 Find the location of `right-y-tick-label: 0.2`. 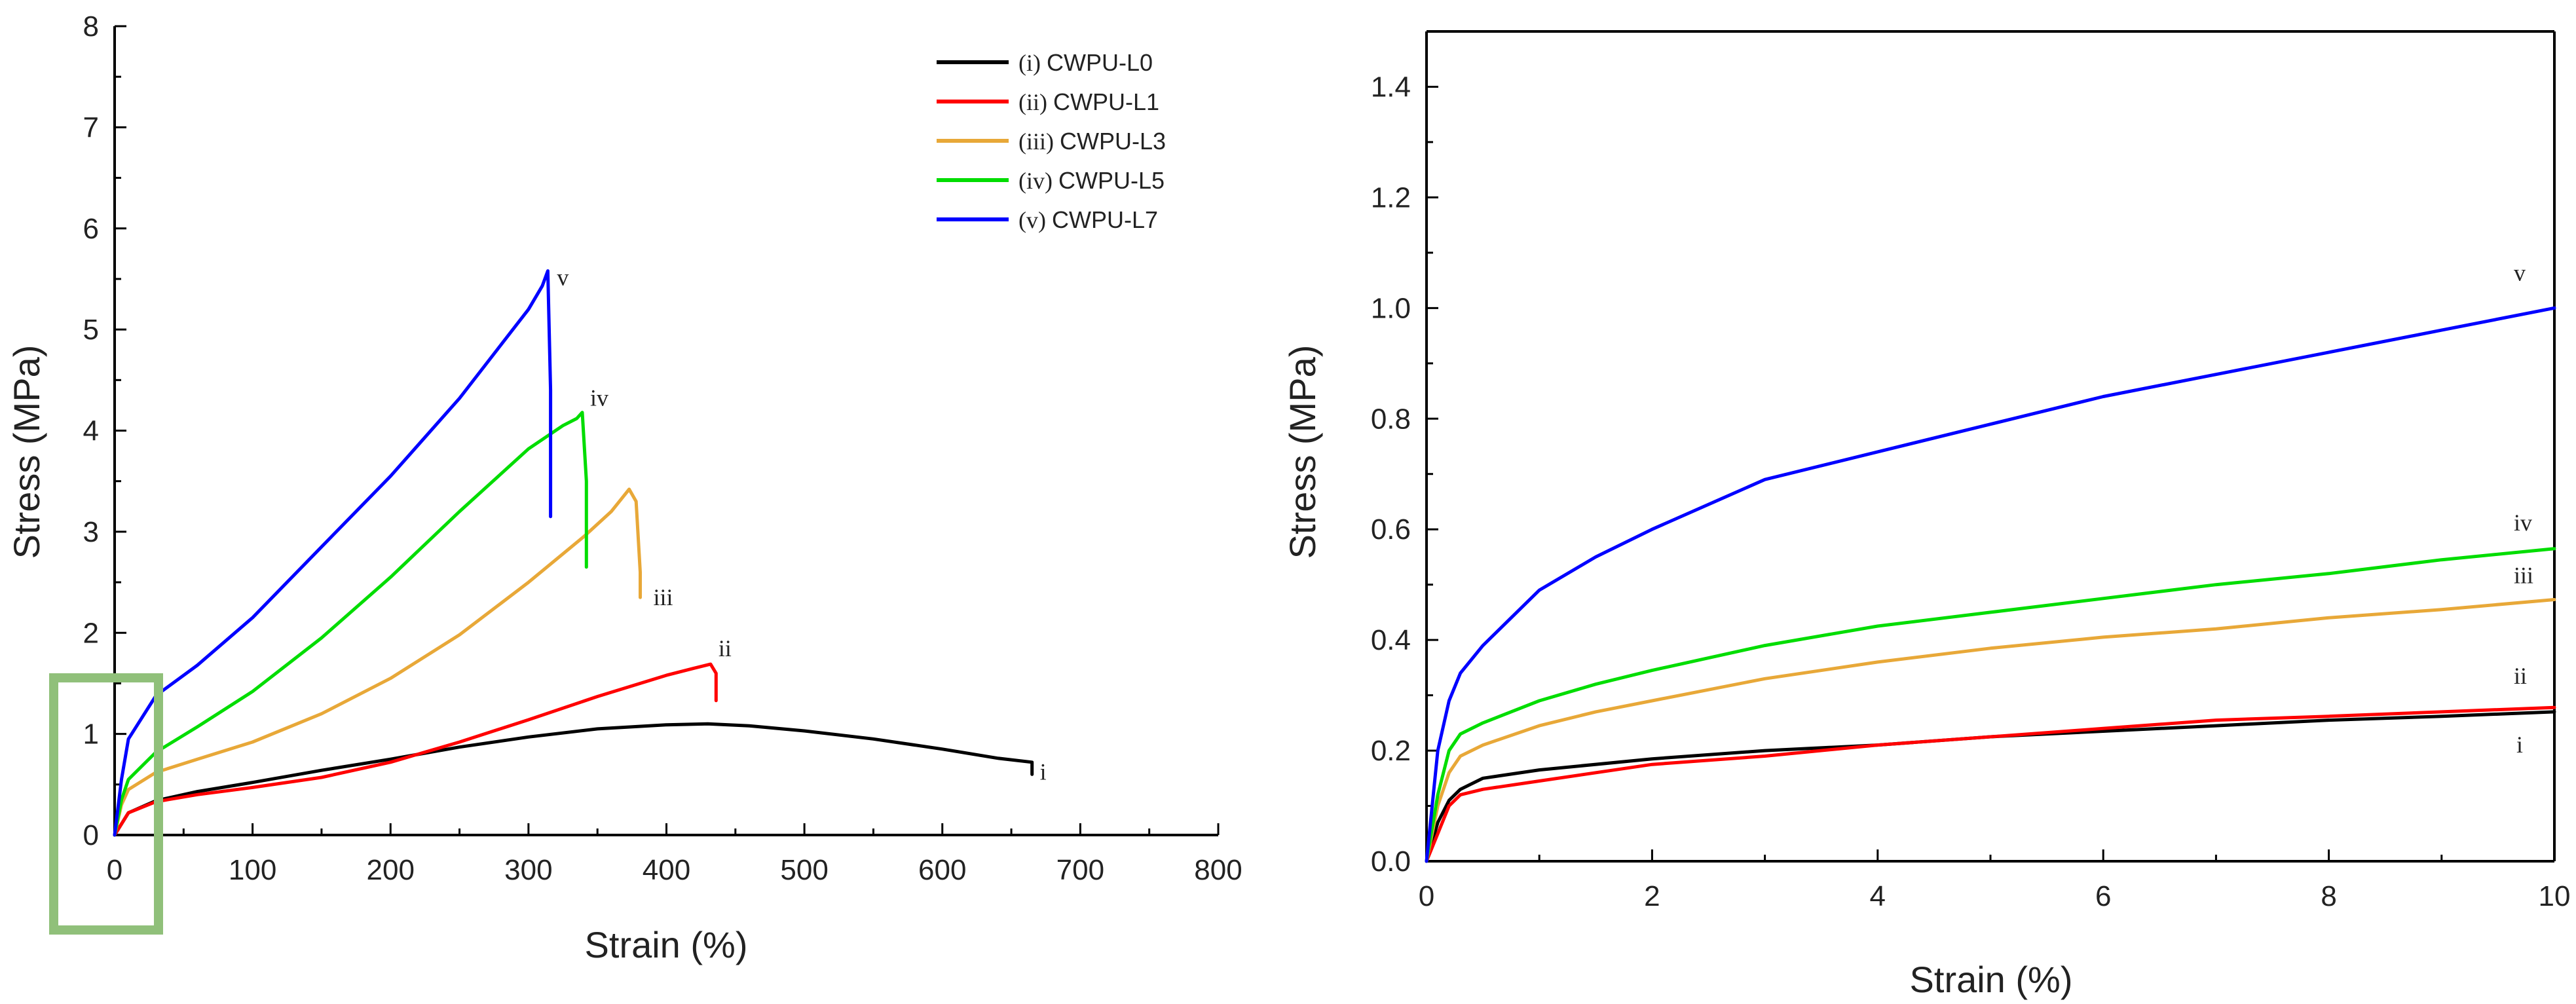

right-y-tick-label: 0.2 is located at coordinates (1391, 751).